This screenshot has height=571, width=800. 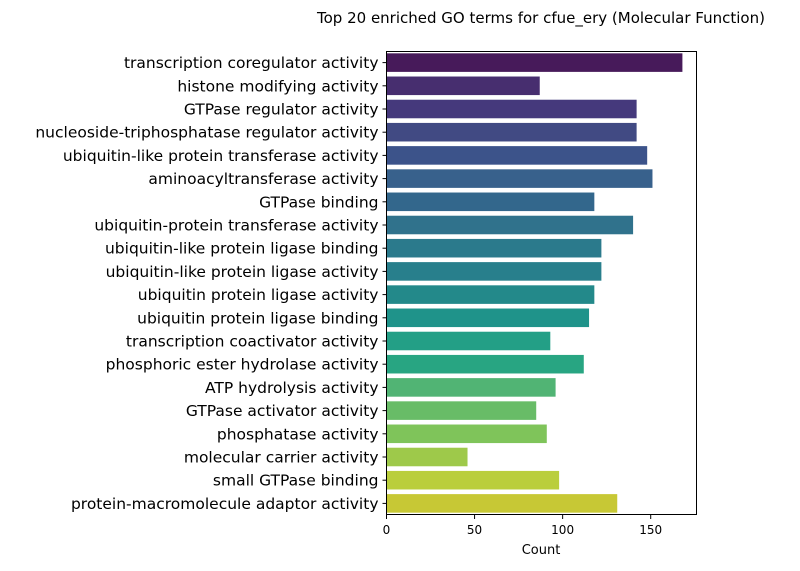 I want to click on category-label: transcription coactivator activity, so click(x=252, y=342).